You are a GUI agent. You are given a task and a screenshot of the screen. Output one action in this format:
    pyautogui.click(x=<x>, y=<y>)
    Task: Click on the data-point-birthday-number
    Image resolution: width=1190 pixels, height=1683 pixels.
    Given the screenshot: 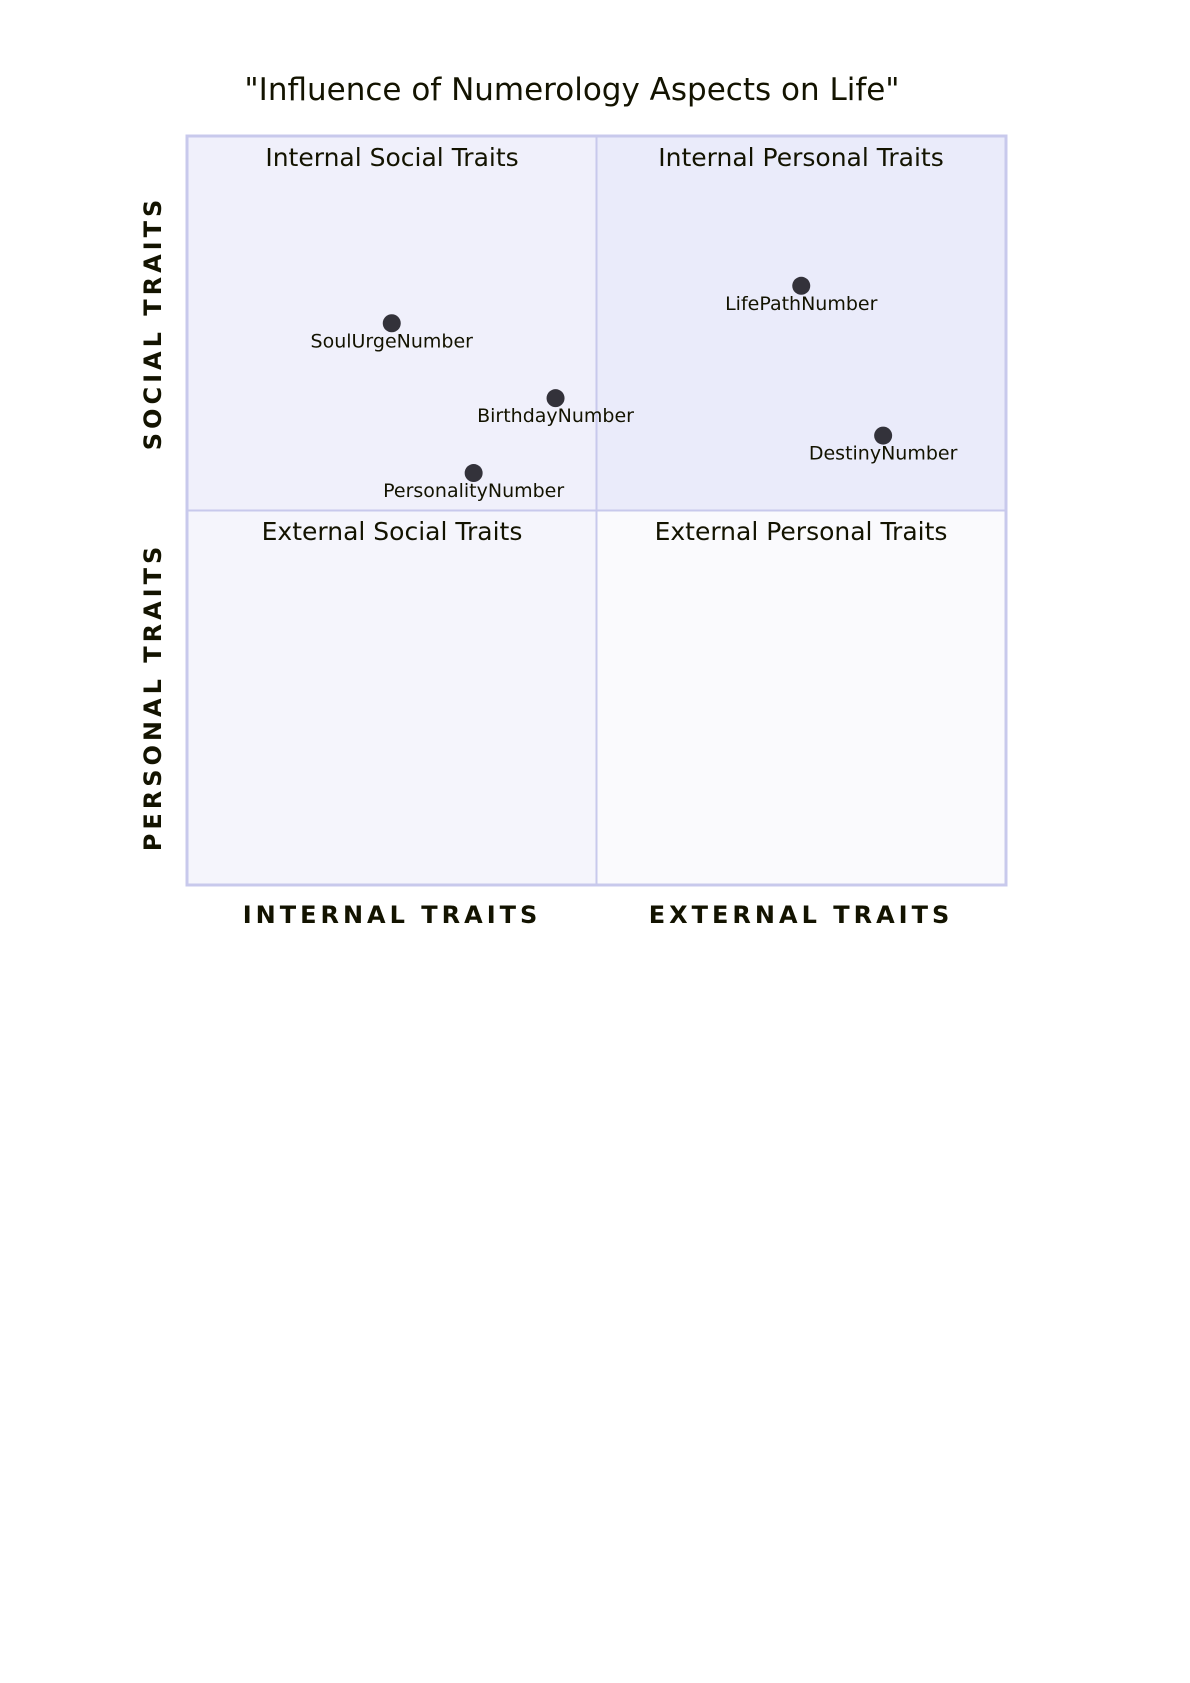 What is the action you would take?
    pyautogui.click(x=555, y=398)
    